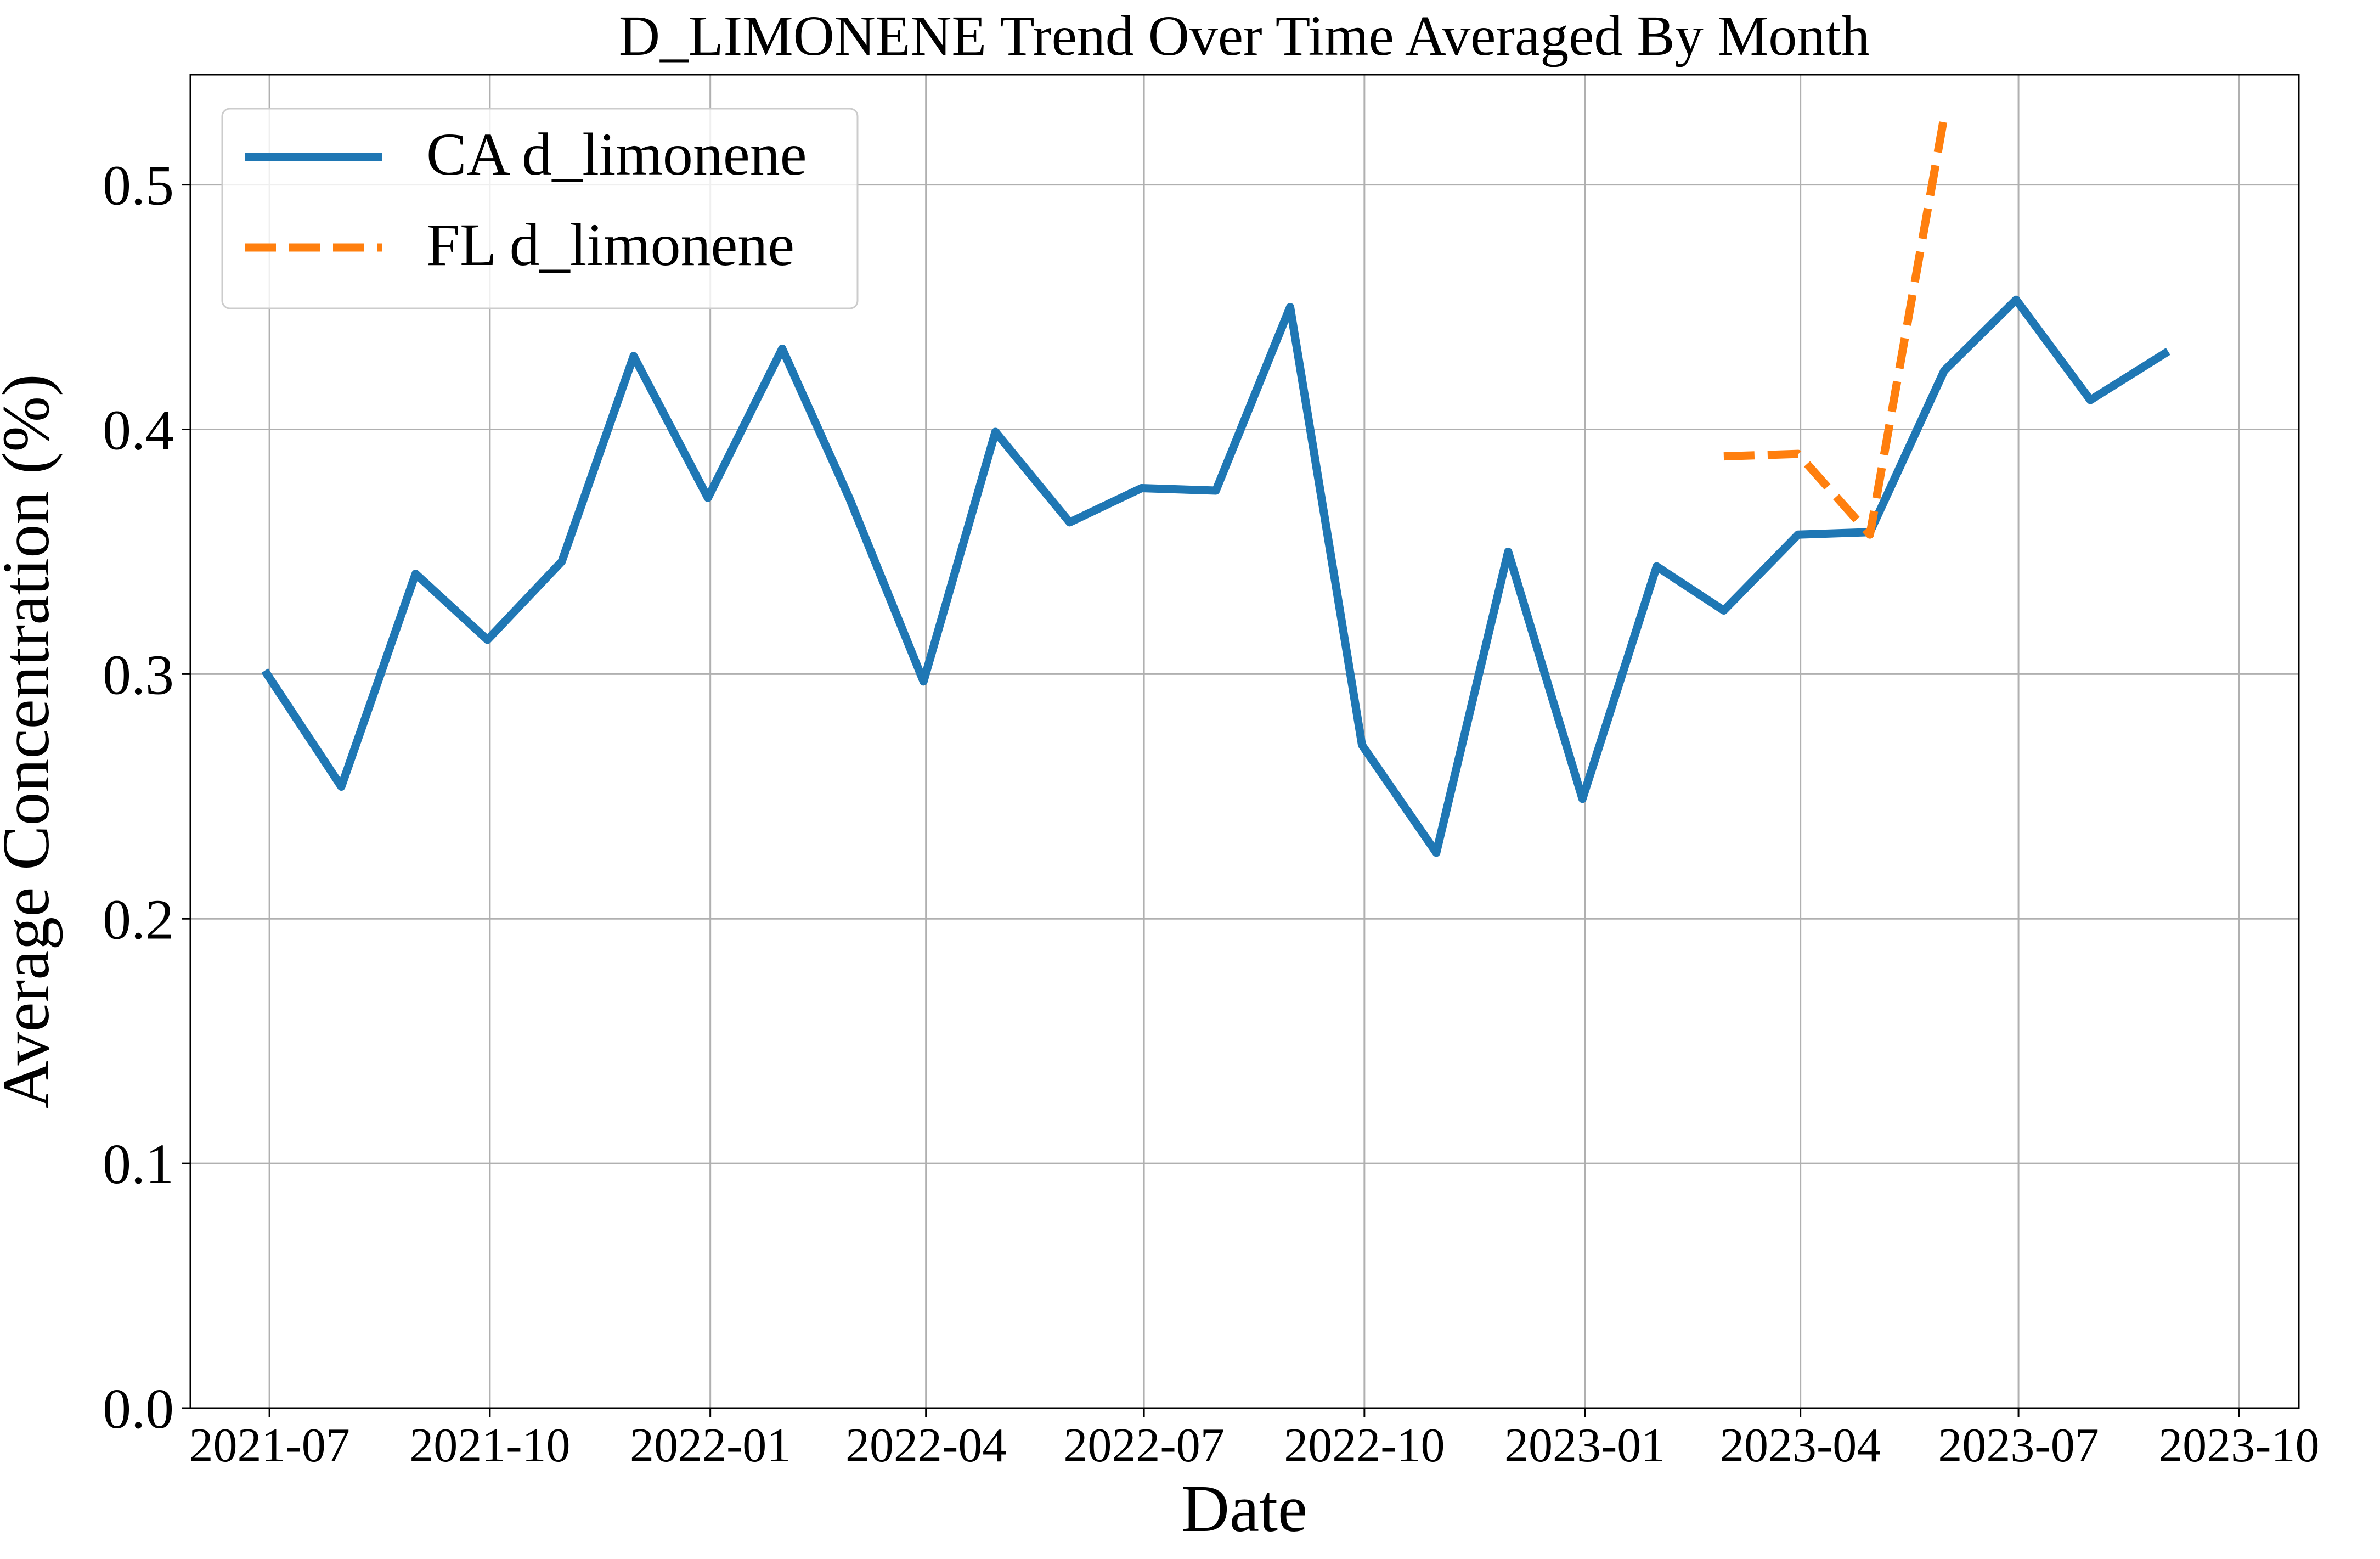 The image size is (2380, 1559). I want to click on legend-label-ca: CA d_limonene, so click(617, 154).